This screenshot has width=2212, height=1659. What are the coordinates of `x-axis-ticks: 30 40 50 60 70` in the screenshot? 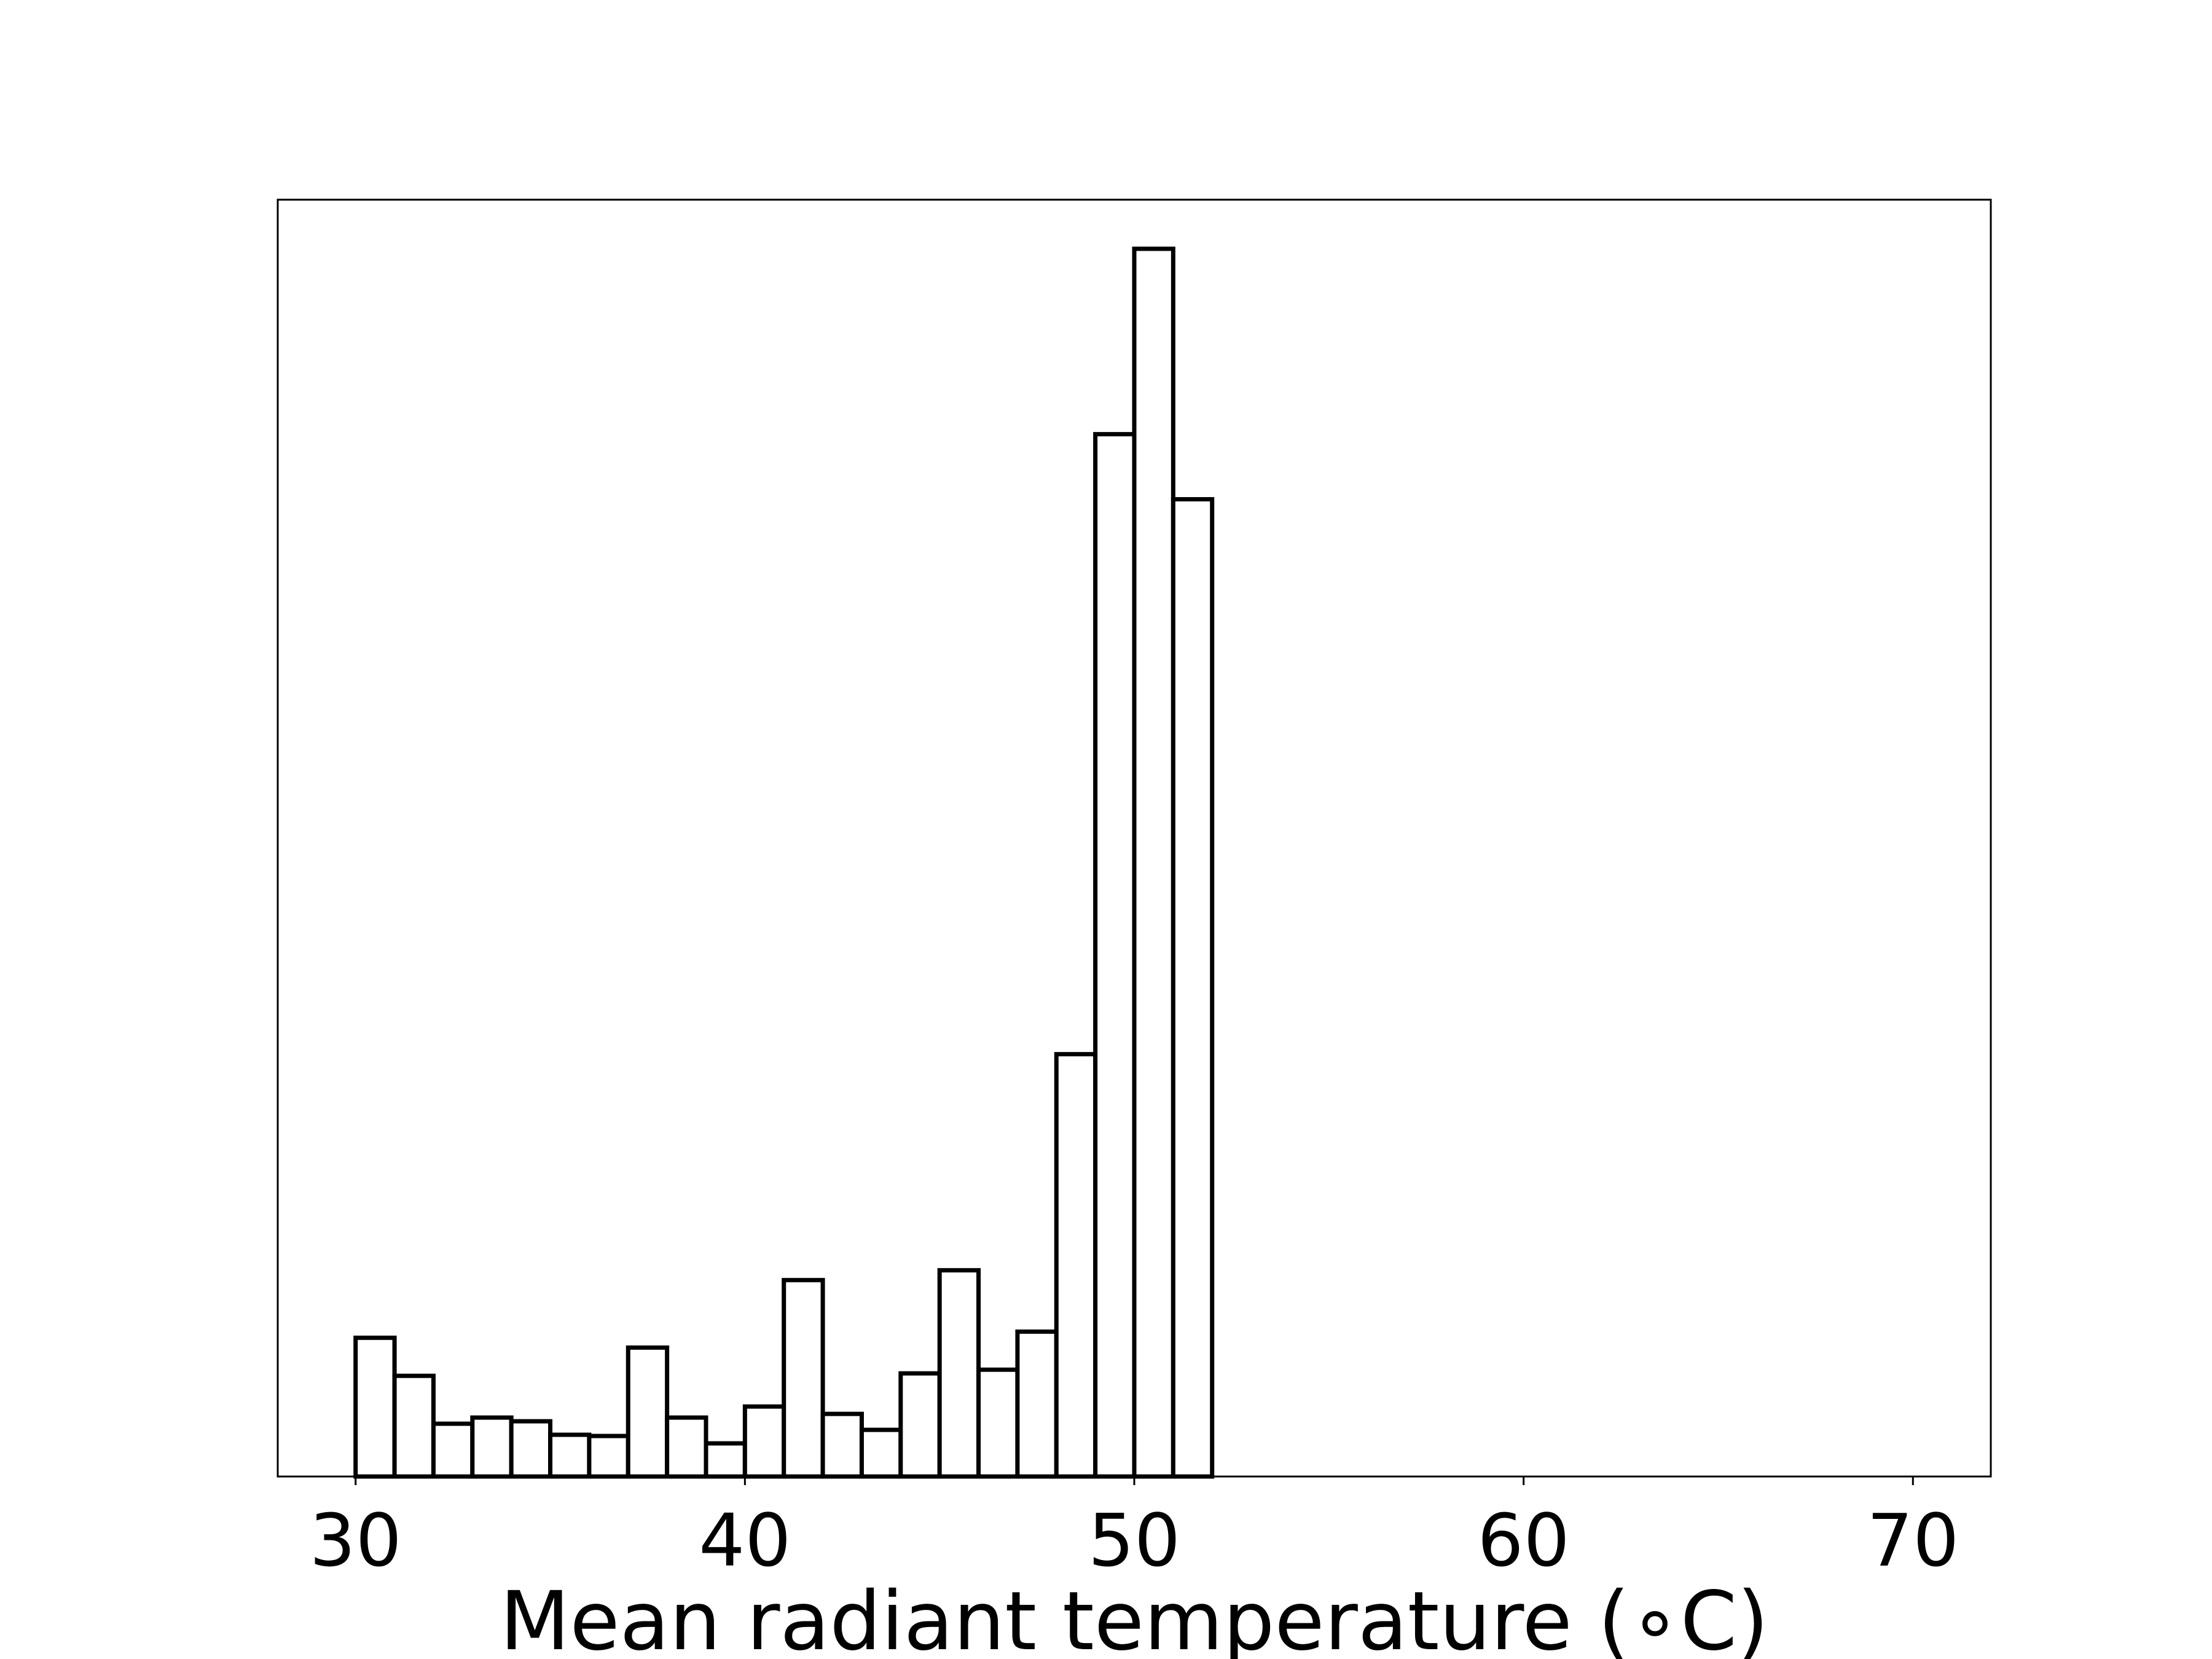 It's located at (1134, 1530).